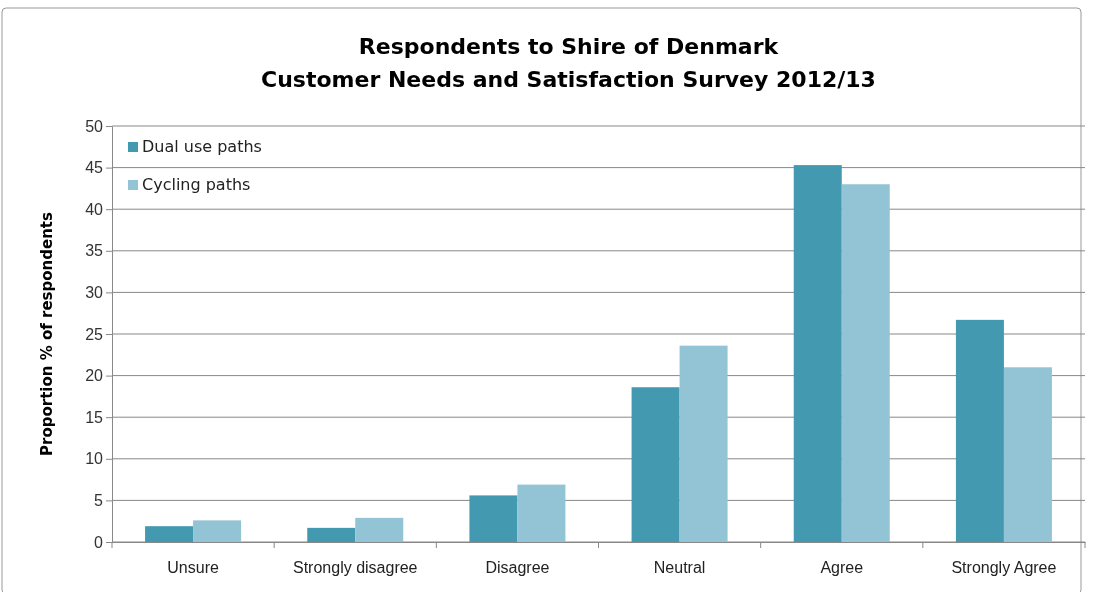 This screenshot has width=1093, height=592. I want to click on y-tick-label: 0, so click(99, 542).